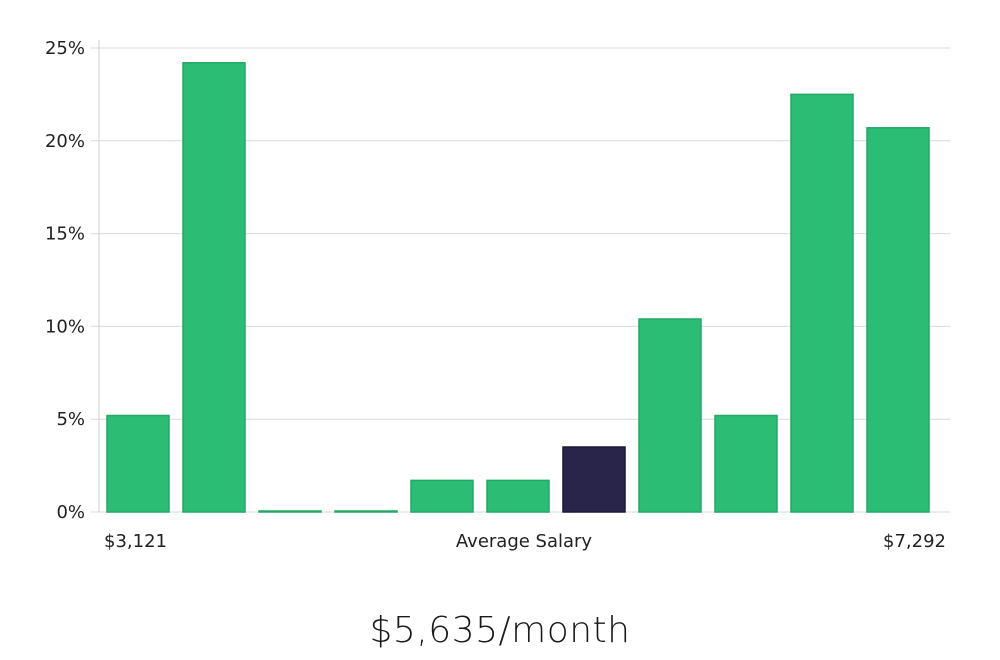  What do you see at coordinates (914, 541) in the screenshot?
I see `x-max-label: $7,292` at bounding box center [914, 541].